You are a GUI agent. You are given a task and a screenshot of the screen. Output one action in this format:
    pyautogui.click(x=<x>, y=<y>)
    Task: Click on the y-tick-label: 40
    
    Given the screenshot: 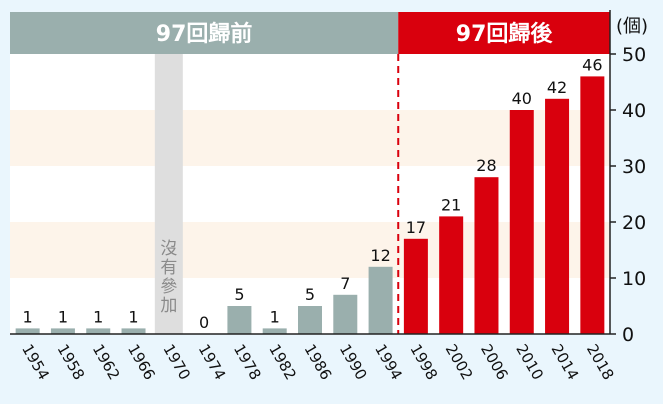 What is the action you would take?
    pyautogui.click(x=634, y=111)
    